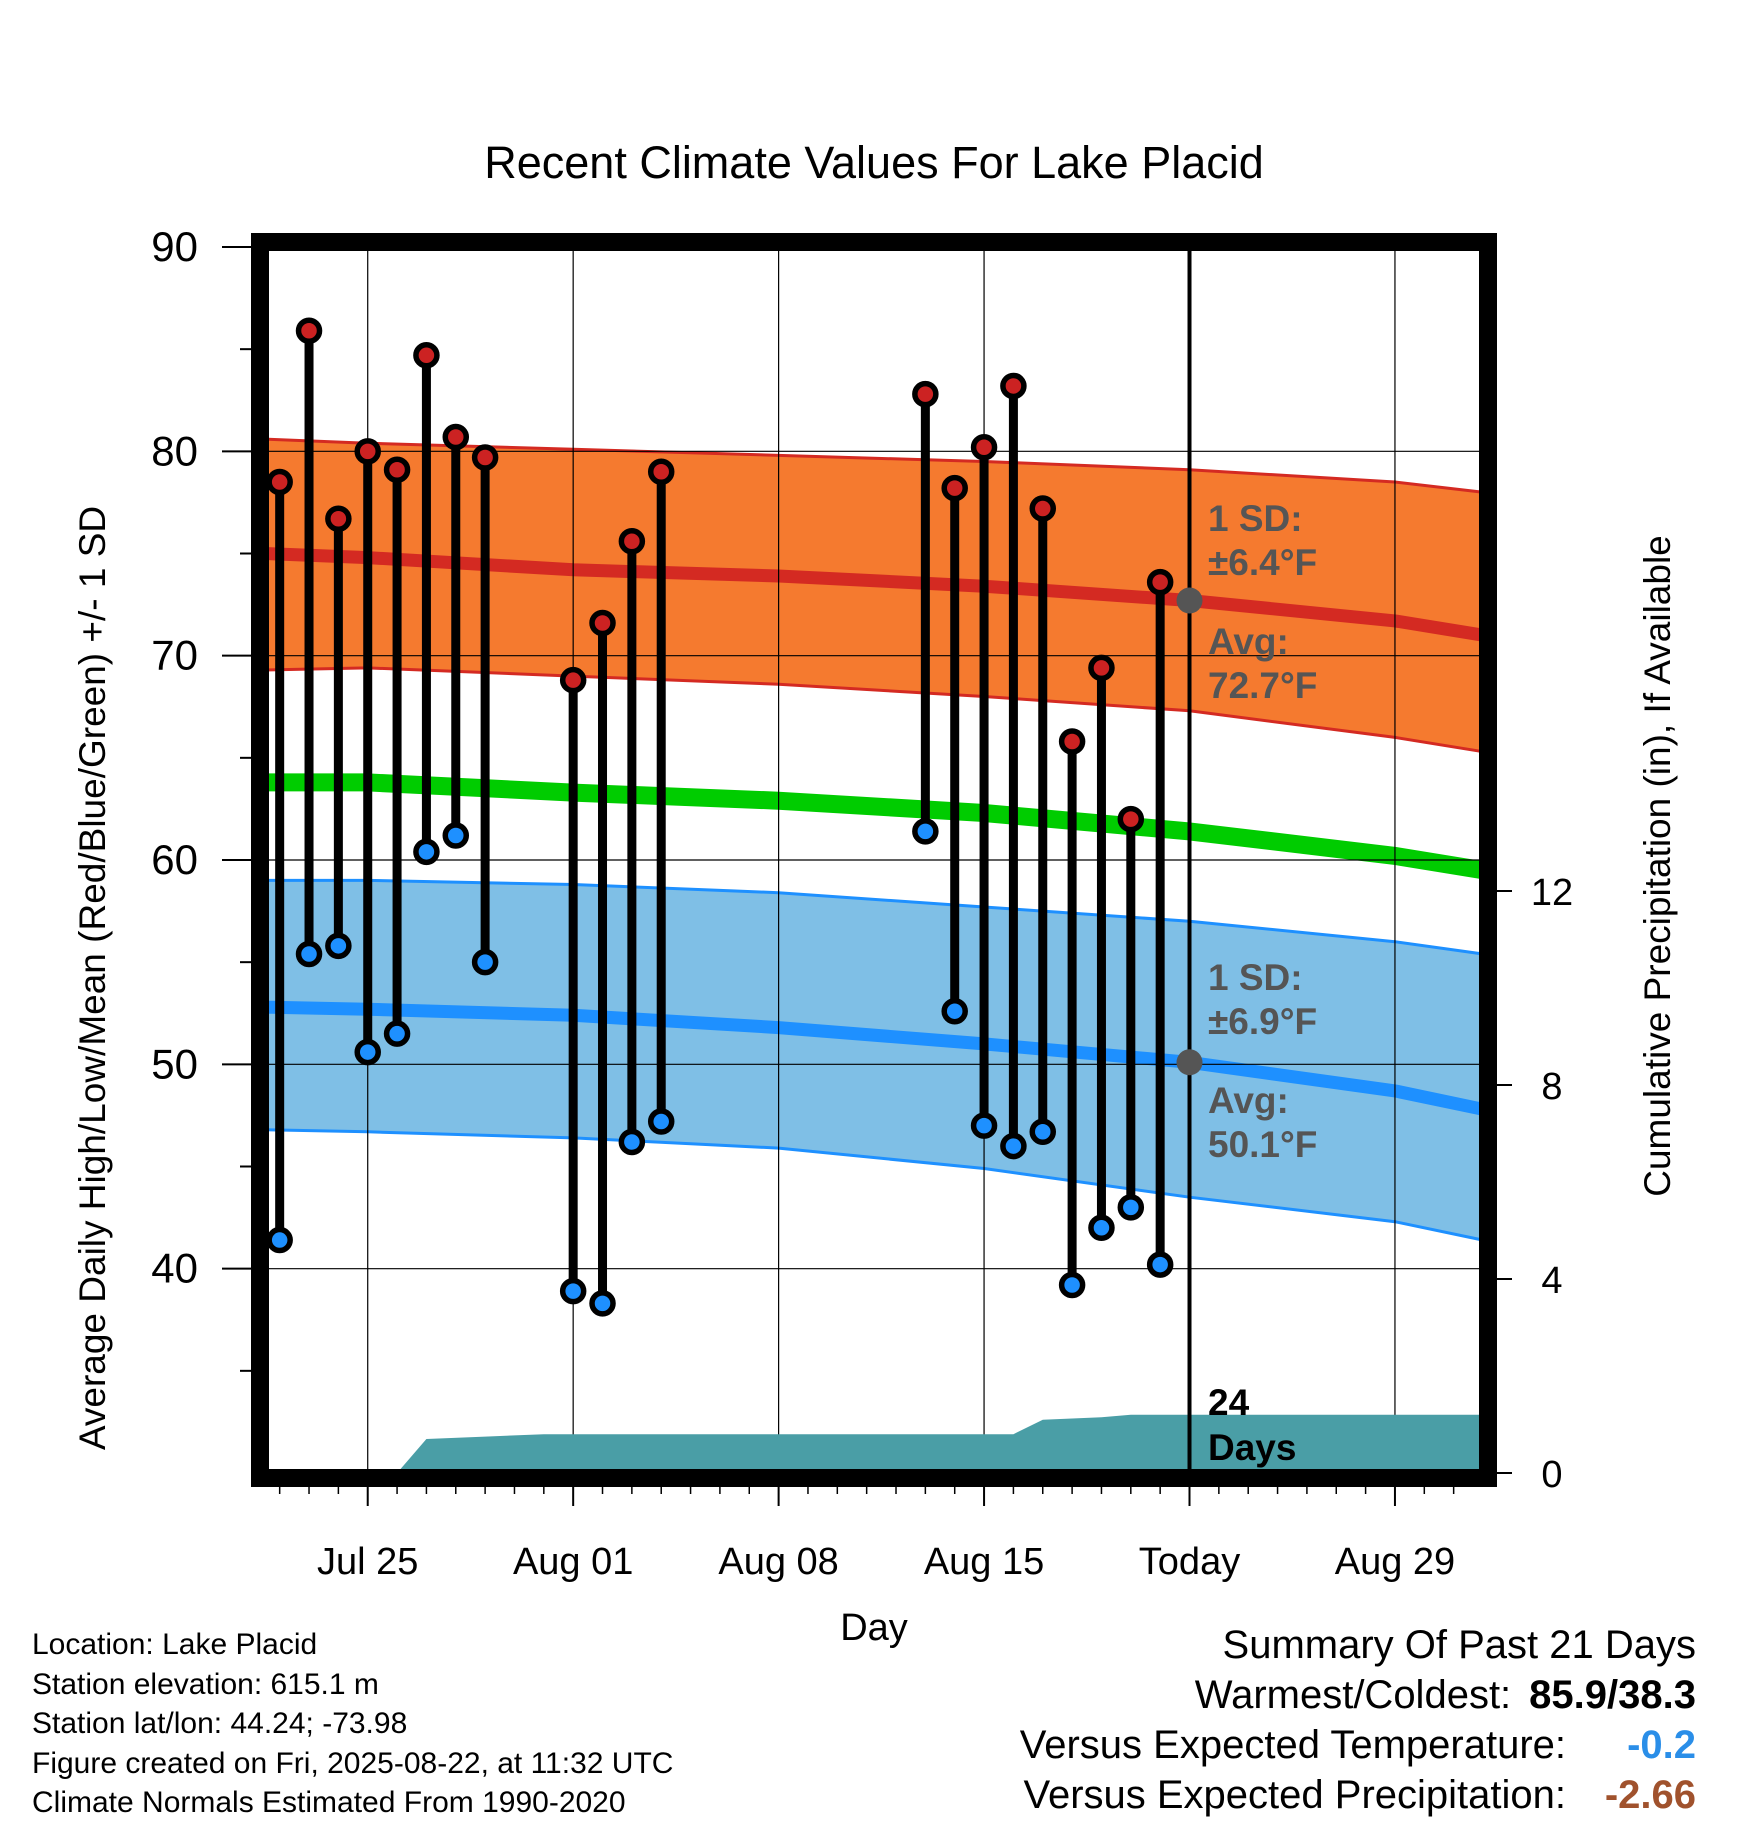  Describe the element at coordinates (1292, 1745) in the screenshot. I see `temp-anomaly-label: Versus Expected Temperature:` at that location.